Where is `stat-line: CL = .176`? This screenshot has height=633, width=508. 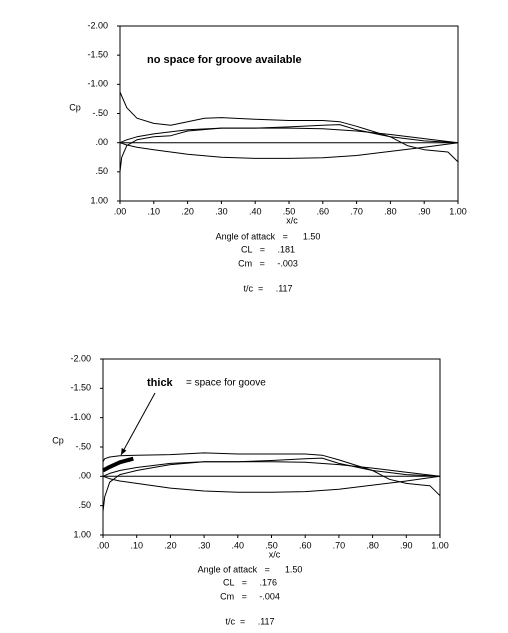
stat-line: CL = .176 is located at coordinates (250, 582).